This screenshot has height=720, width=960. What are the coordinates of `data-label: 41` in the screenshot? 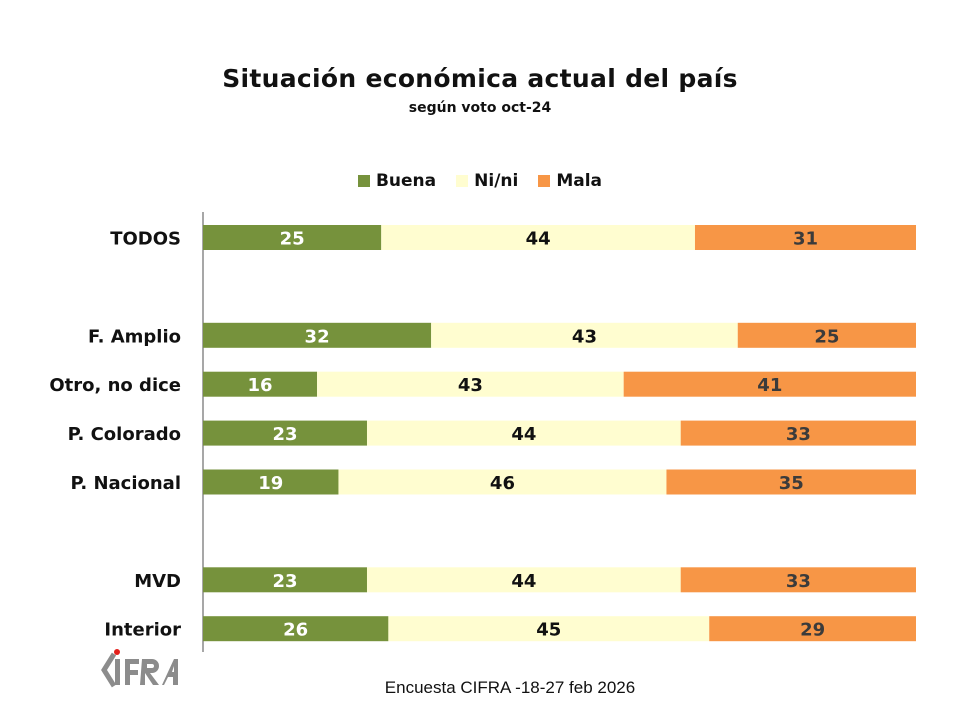 It's located at (769, 385).